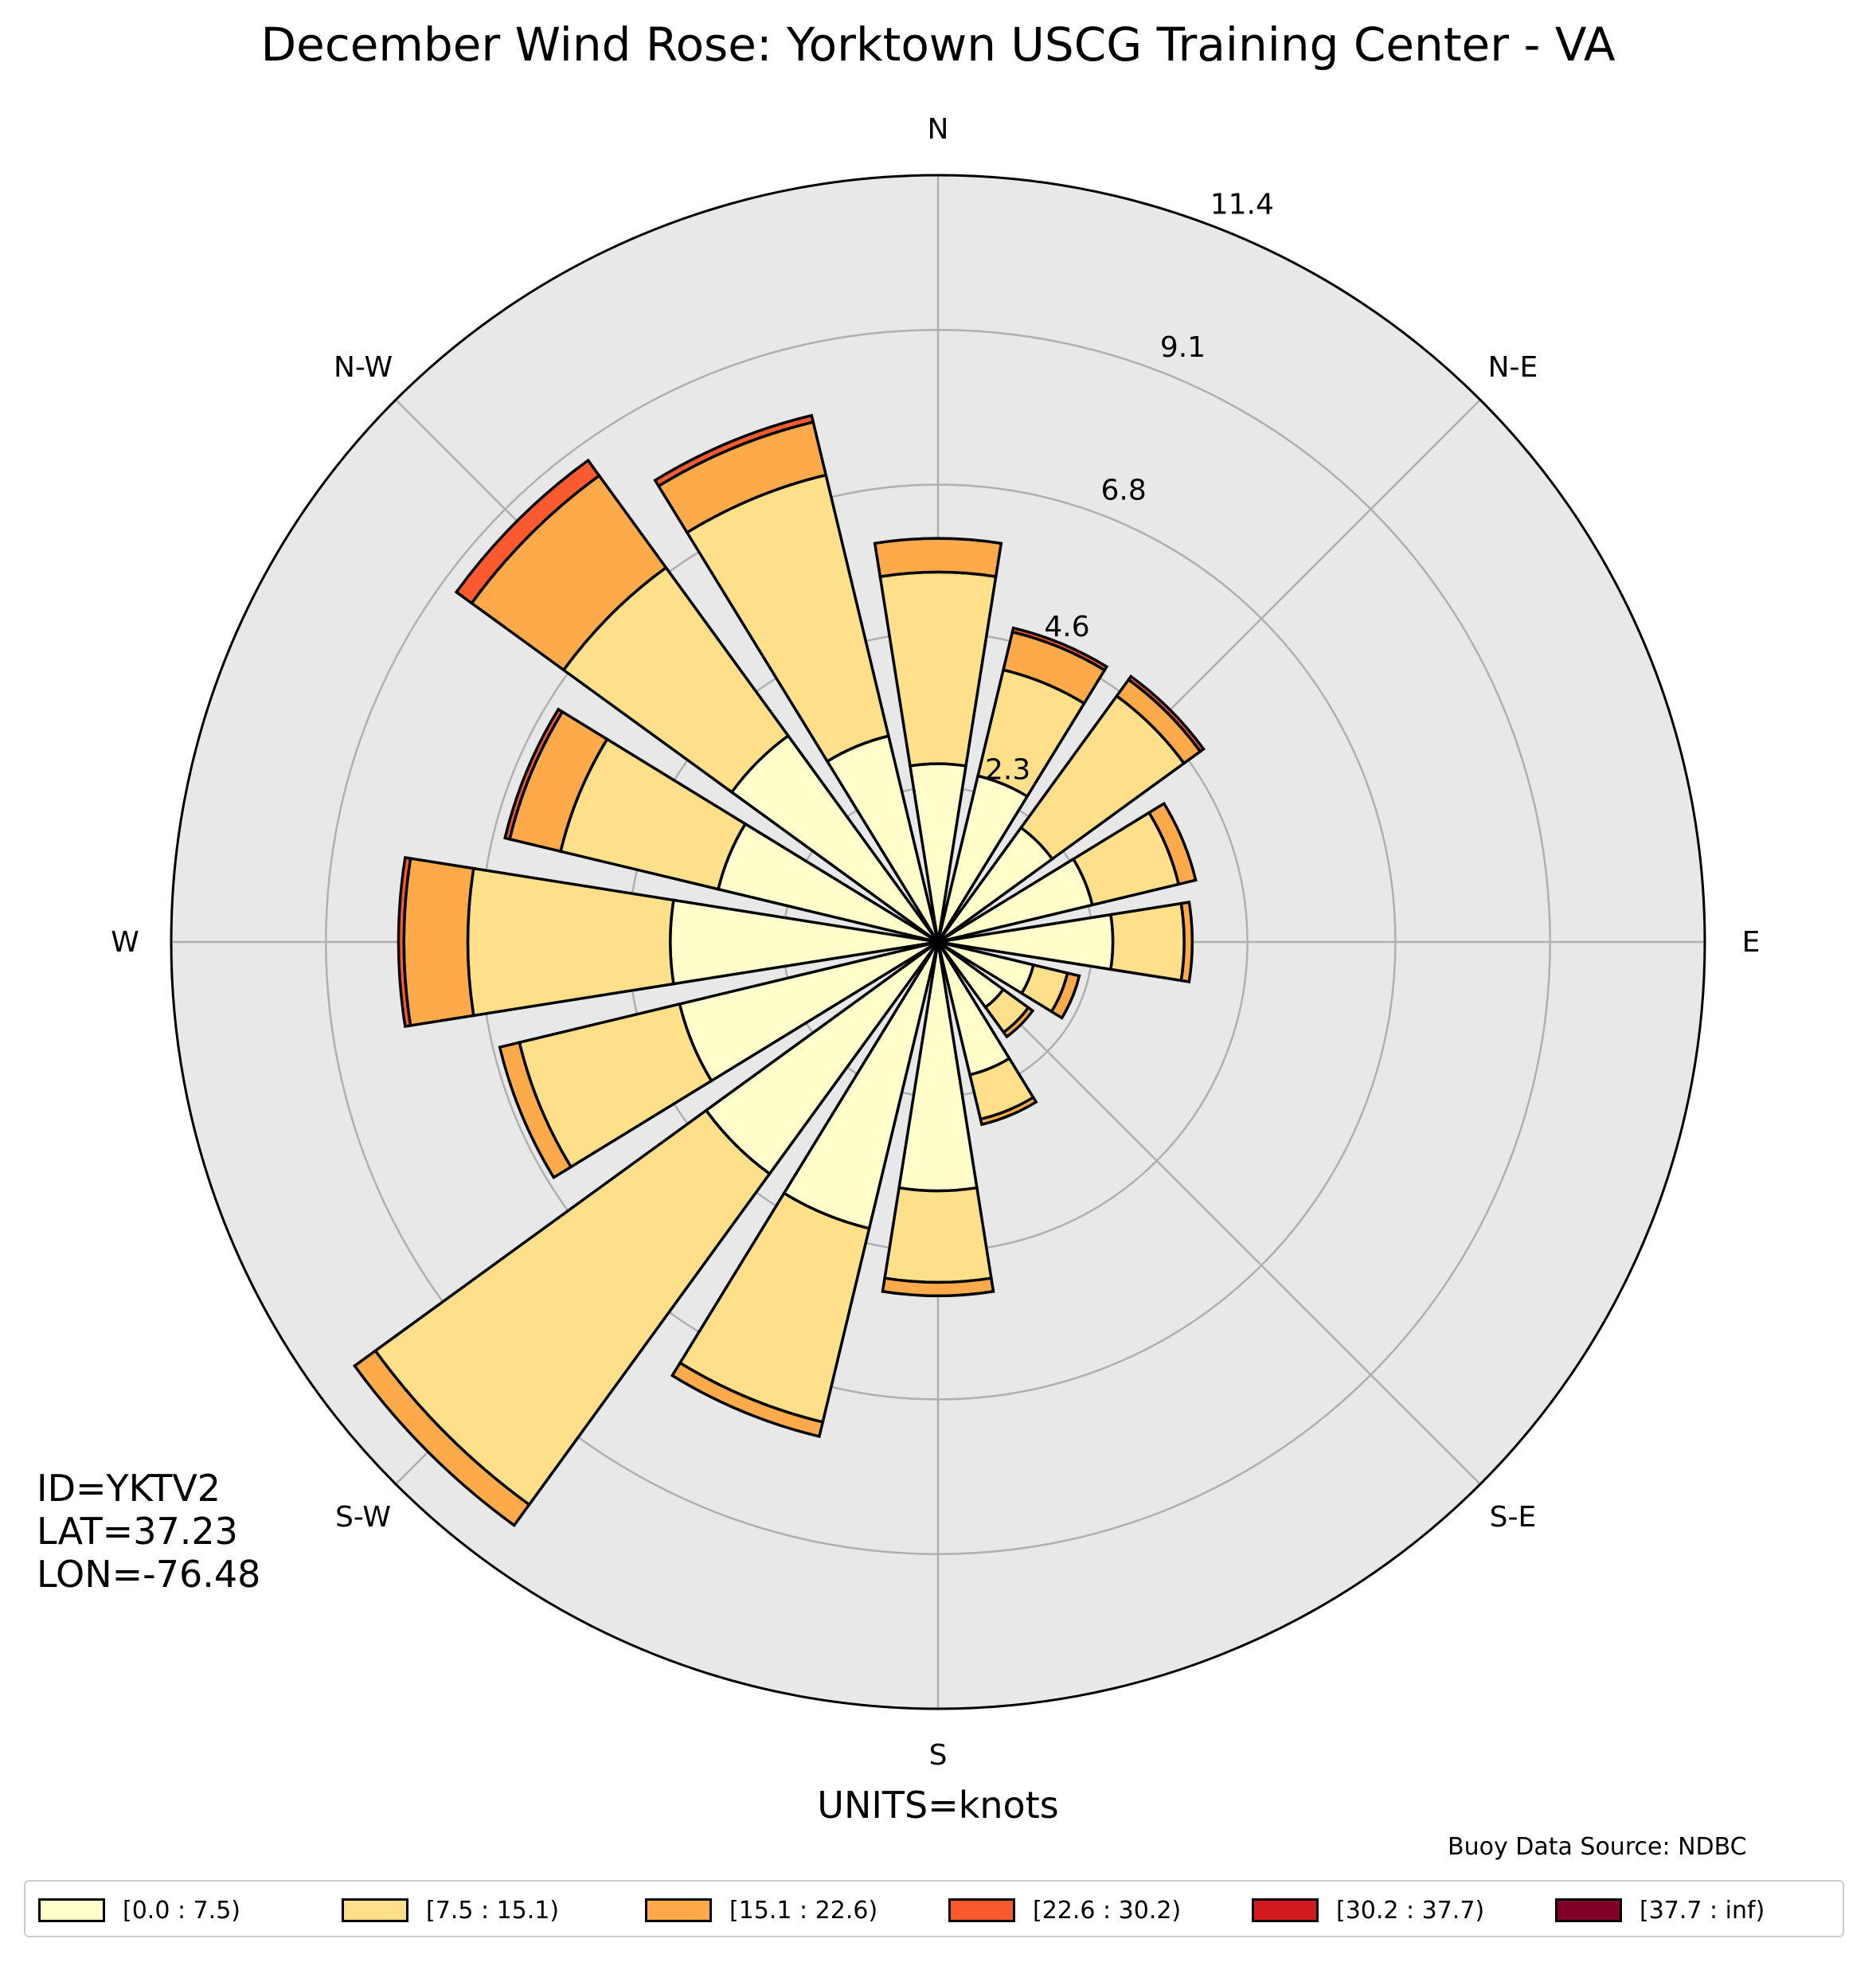  What do you see at coordinates (1123, 490) in the screenshot?
I see `radial-tick-label: 6.8` at bounding box center [1123, 490].